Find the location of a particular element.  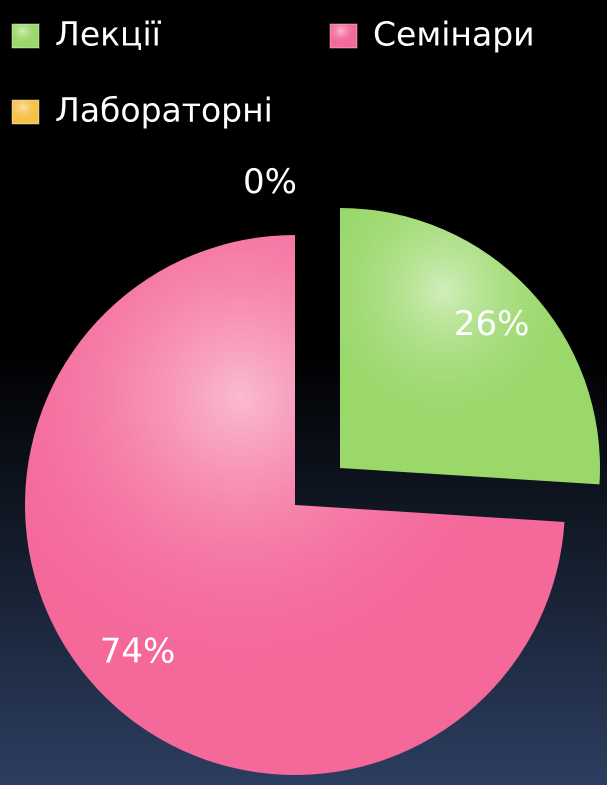

legend-label: Семінари is located at coordinates (454, 34).